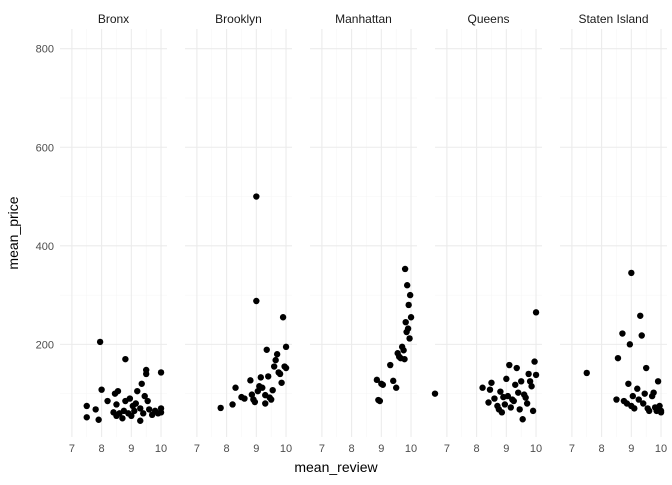 The width and height of the screenshot is (672, 485). Describe the element at coordinates (238, 19) in the screenshot. I see `facet-label-brooklyn: Brooklyn` at that location.